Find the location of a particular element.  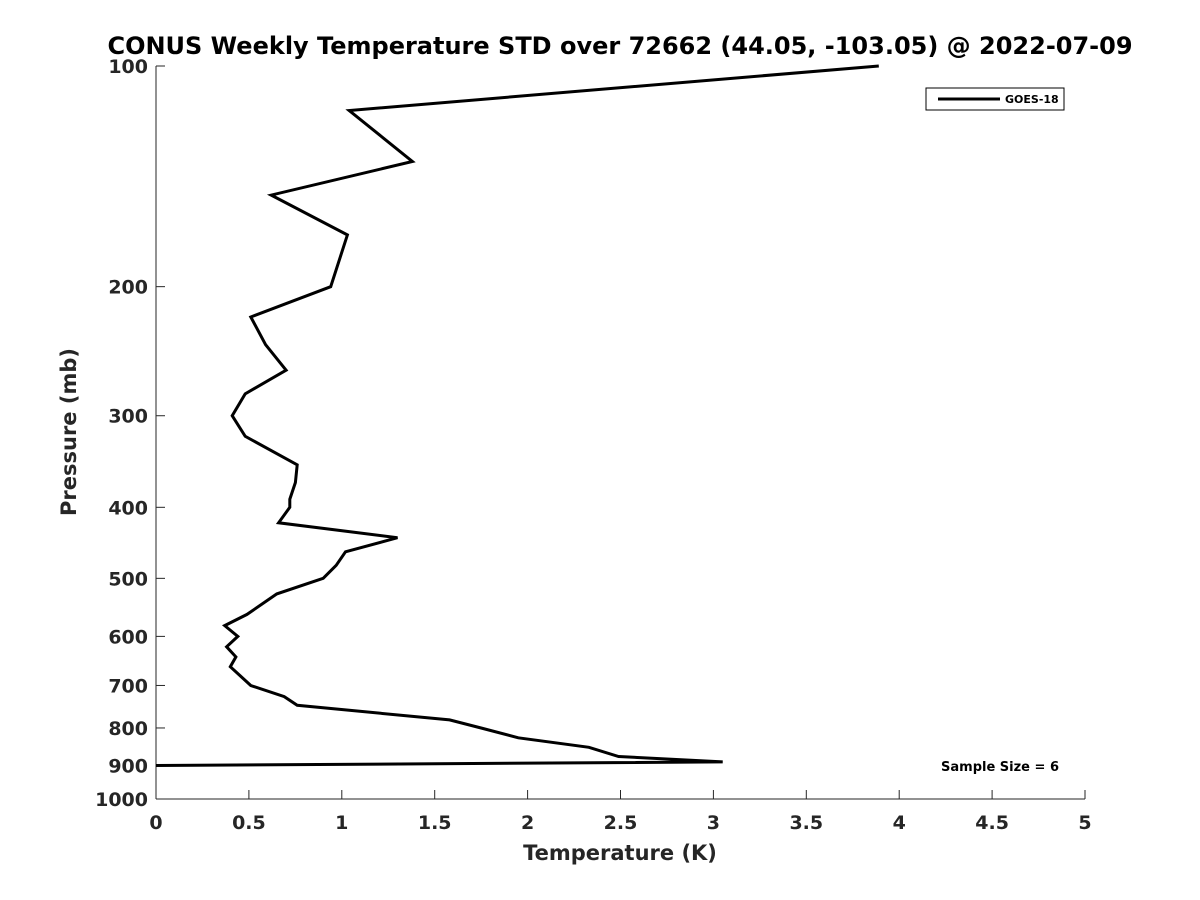

x-tick-label: 3.5 is located at coordinates (806, 823).